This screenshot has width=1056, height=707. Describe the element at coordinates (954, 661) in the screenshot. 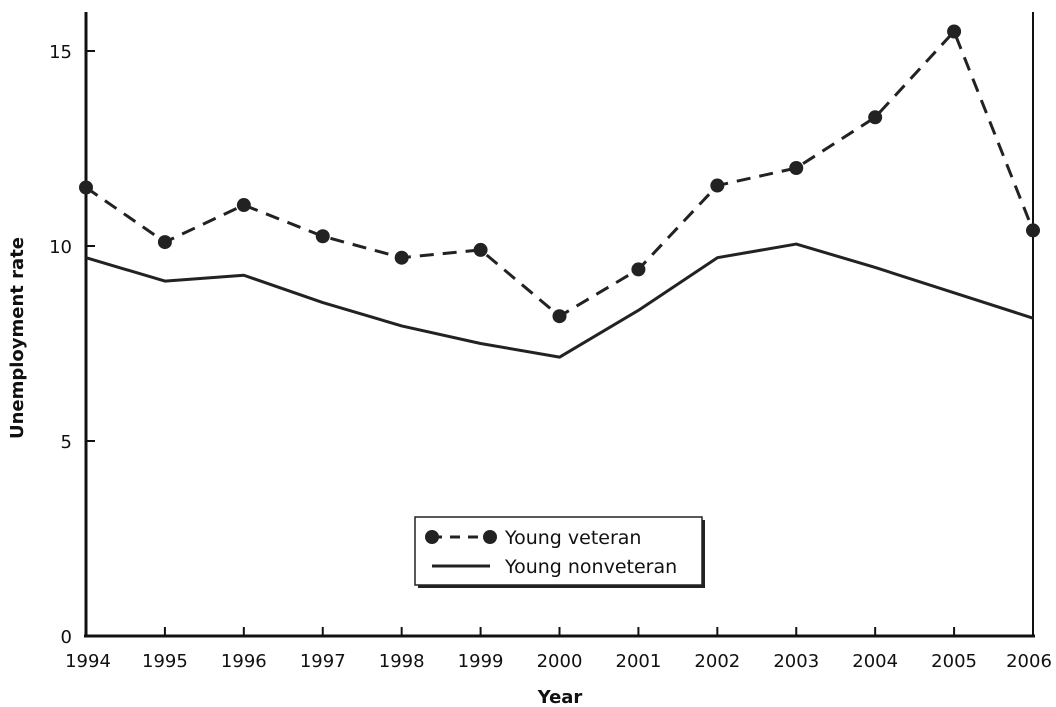

I see `x-tick-label: 2005` at that location.